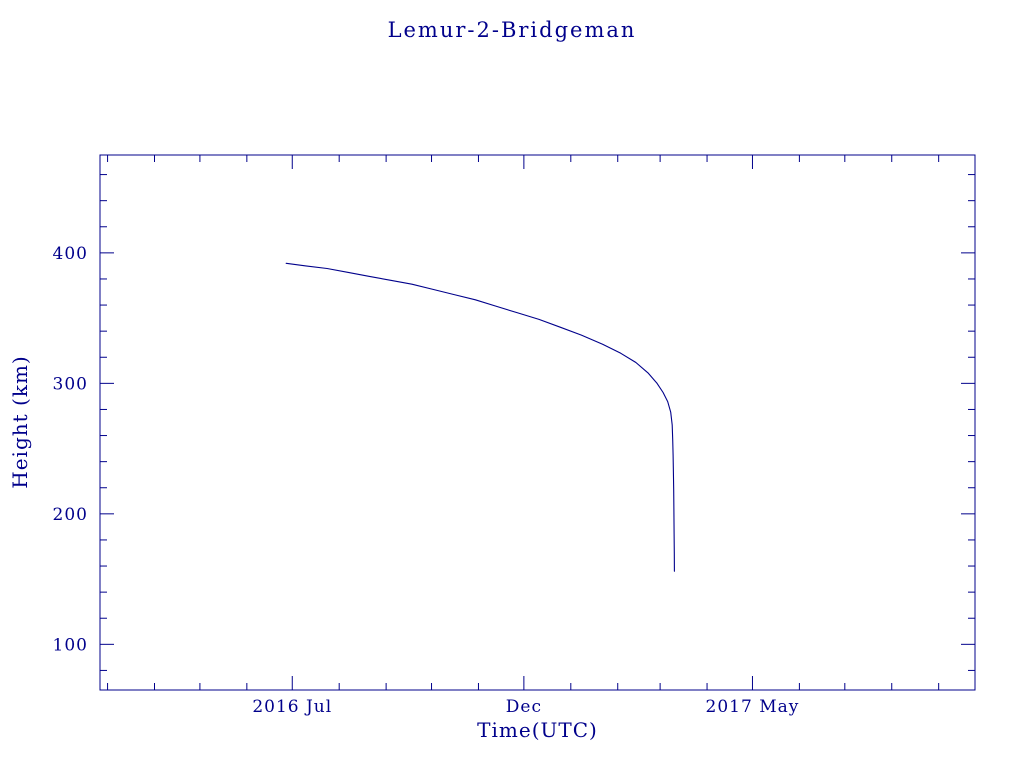  Describe the element at coordinates (20, 422) in the screenshot. I see `y-axis-label: Height (km)` at that location.